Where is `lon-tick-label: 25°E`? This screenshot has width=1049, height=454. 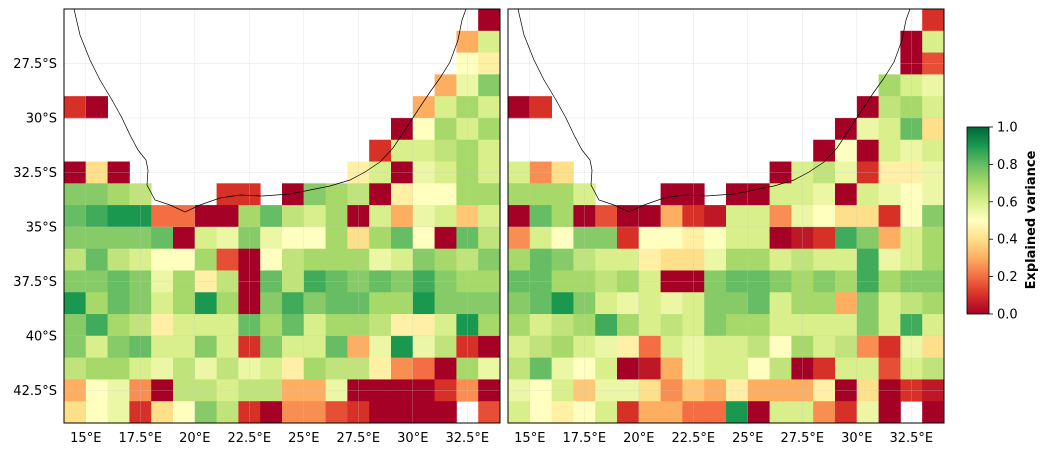
lon-tick-label: 25°E is located at coordinates (303, 438).